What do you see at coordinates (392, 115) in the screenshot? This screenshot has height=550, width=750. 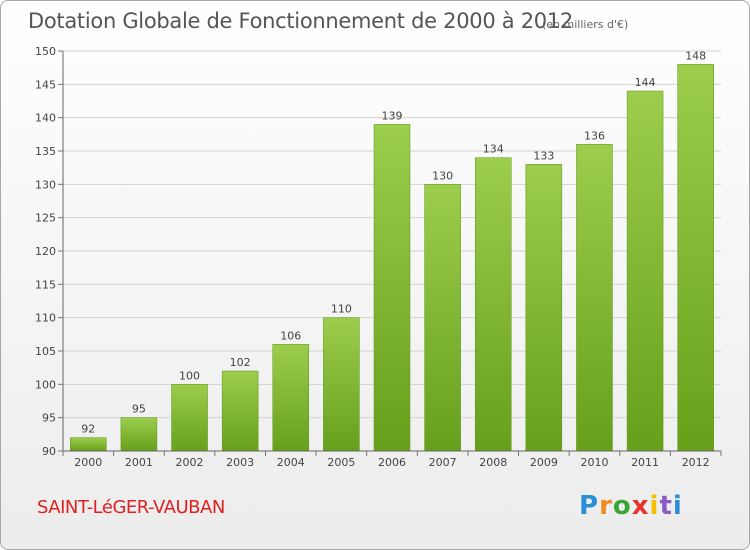 I see `data-label: 139` at bounding box center [392, 115].